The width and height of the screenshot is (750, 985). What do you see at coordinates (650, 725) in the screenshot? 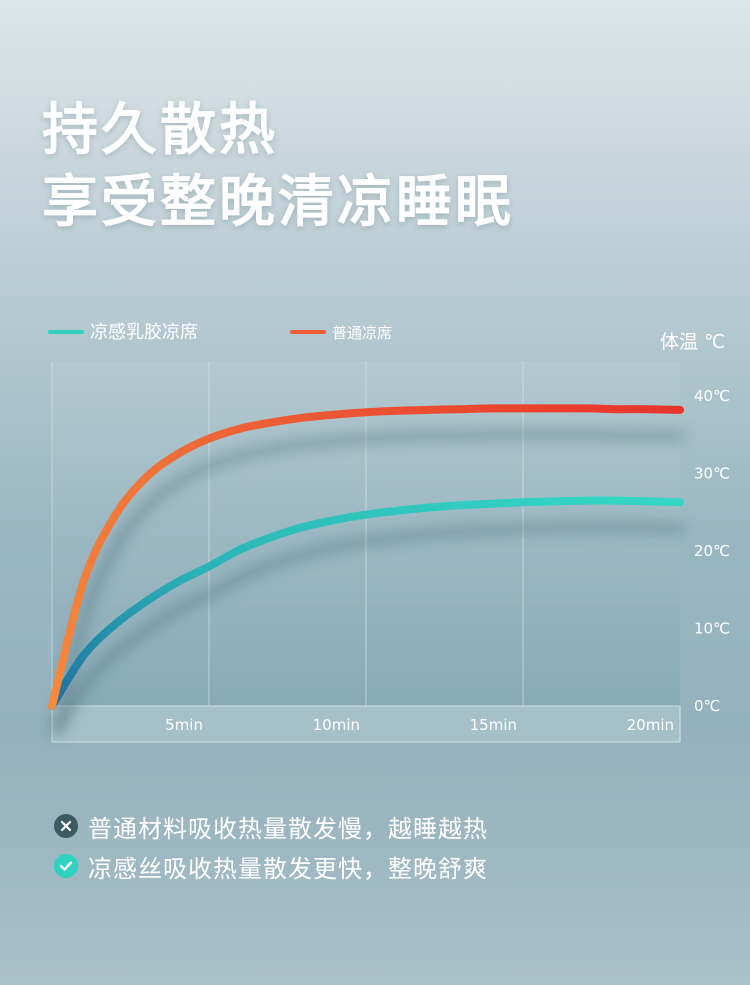
I see `x-tick-label-3: 20min` at bounding box center [650, 725].